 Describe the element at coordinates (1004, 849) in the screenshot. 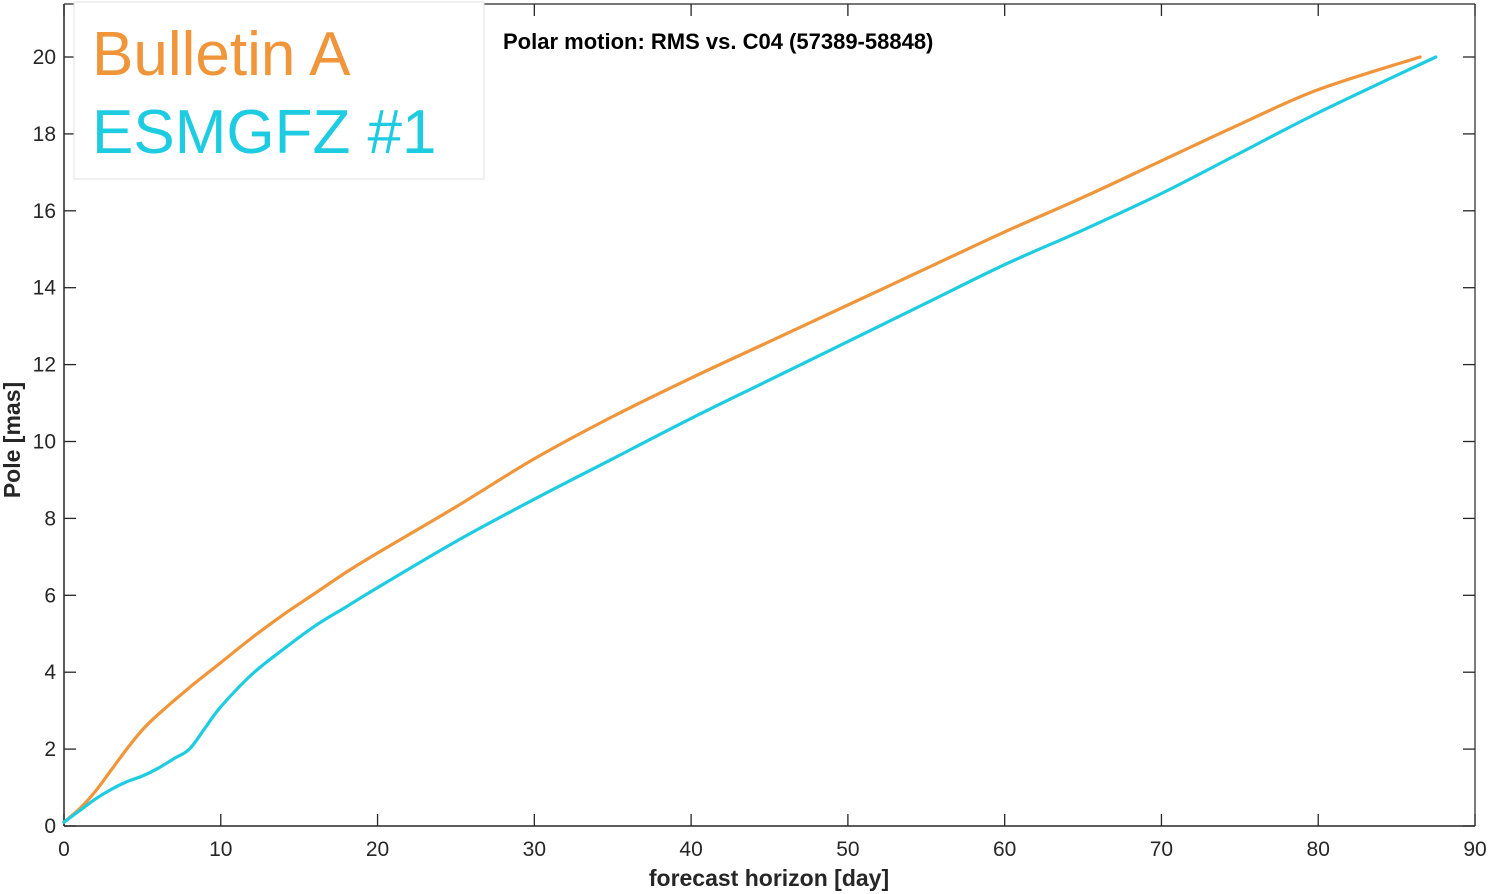

I see `x-tick-label: 60` at that location.